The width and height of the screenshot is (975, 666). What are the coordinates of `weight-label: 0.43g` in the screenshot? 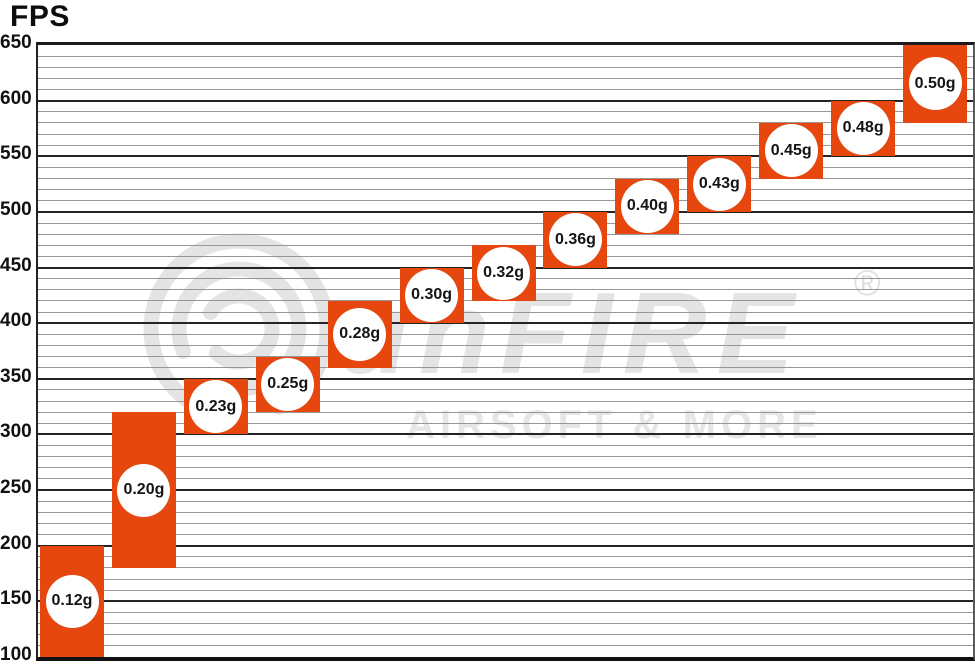 It's located at (719, 184).